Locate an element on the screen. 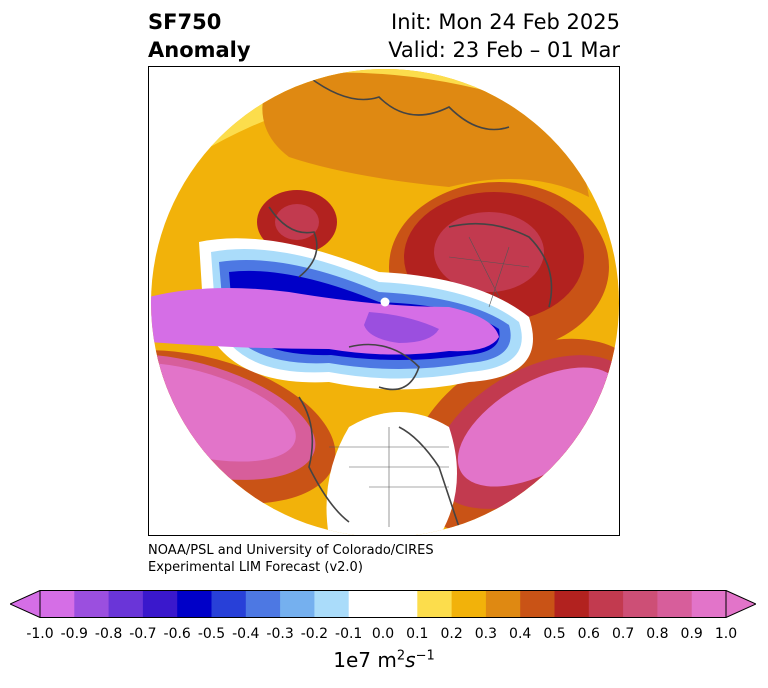 The width and height of the screenshot is (768, 688). borders is located at coordinates (429, 381).